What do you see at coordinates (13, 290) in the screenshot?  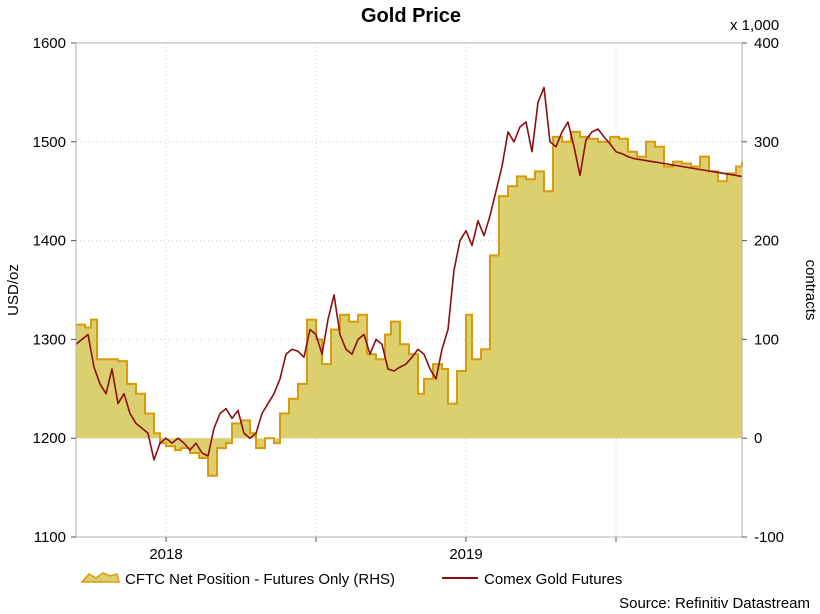 I see `left-axis-label: USD/oz` at bounding box center [13, 290].